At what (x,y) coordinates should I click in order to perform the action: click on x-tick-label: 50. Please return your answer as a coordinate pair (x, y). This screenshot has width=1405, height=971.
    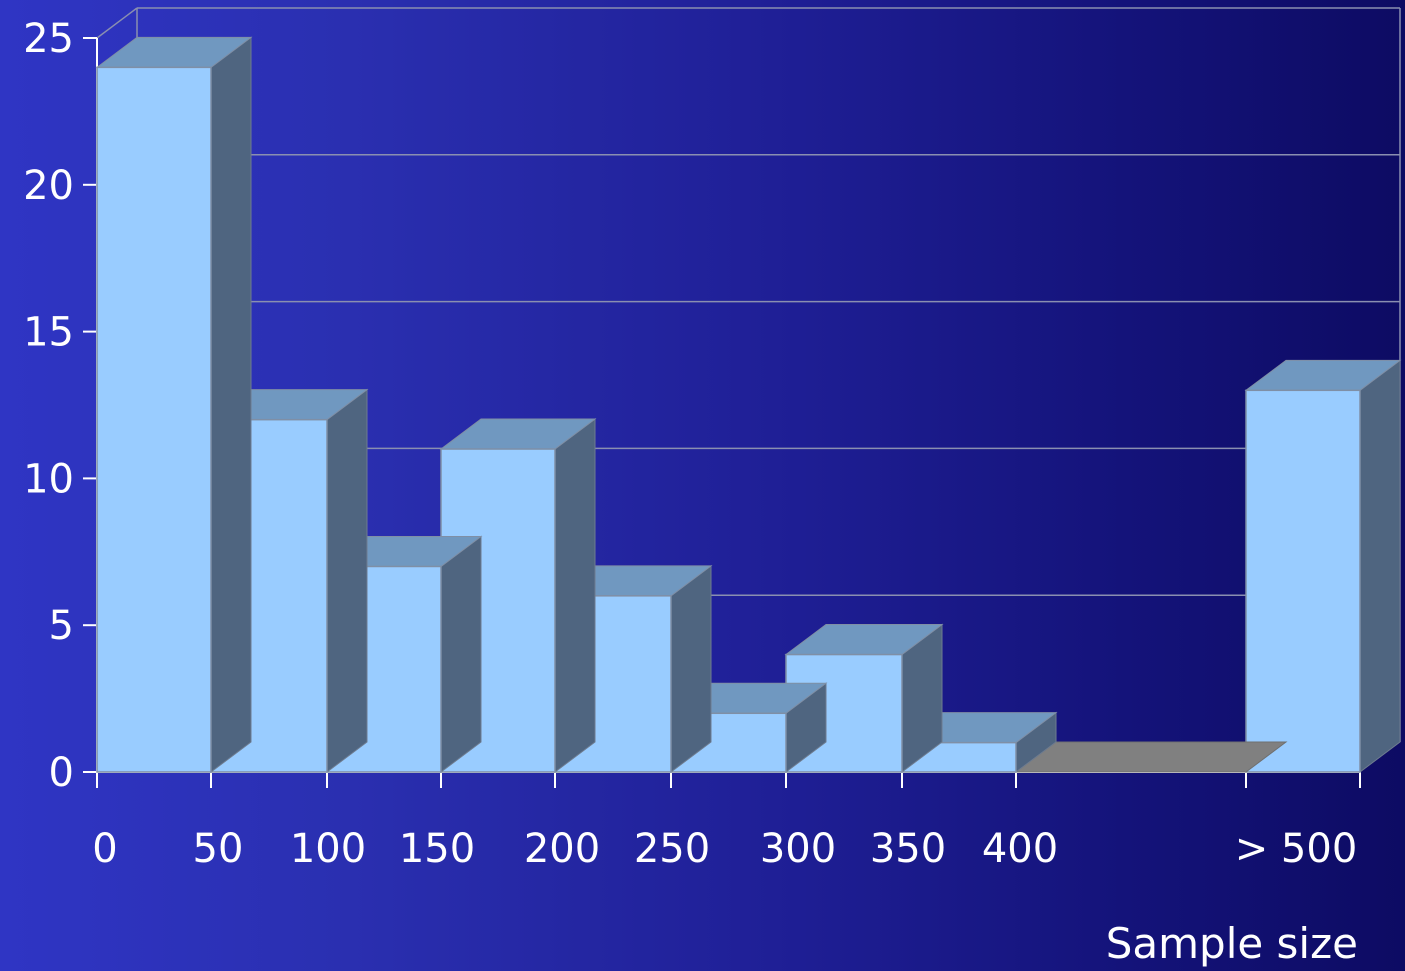
    Looking at the image, I should click on (218, 849).